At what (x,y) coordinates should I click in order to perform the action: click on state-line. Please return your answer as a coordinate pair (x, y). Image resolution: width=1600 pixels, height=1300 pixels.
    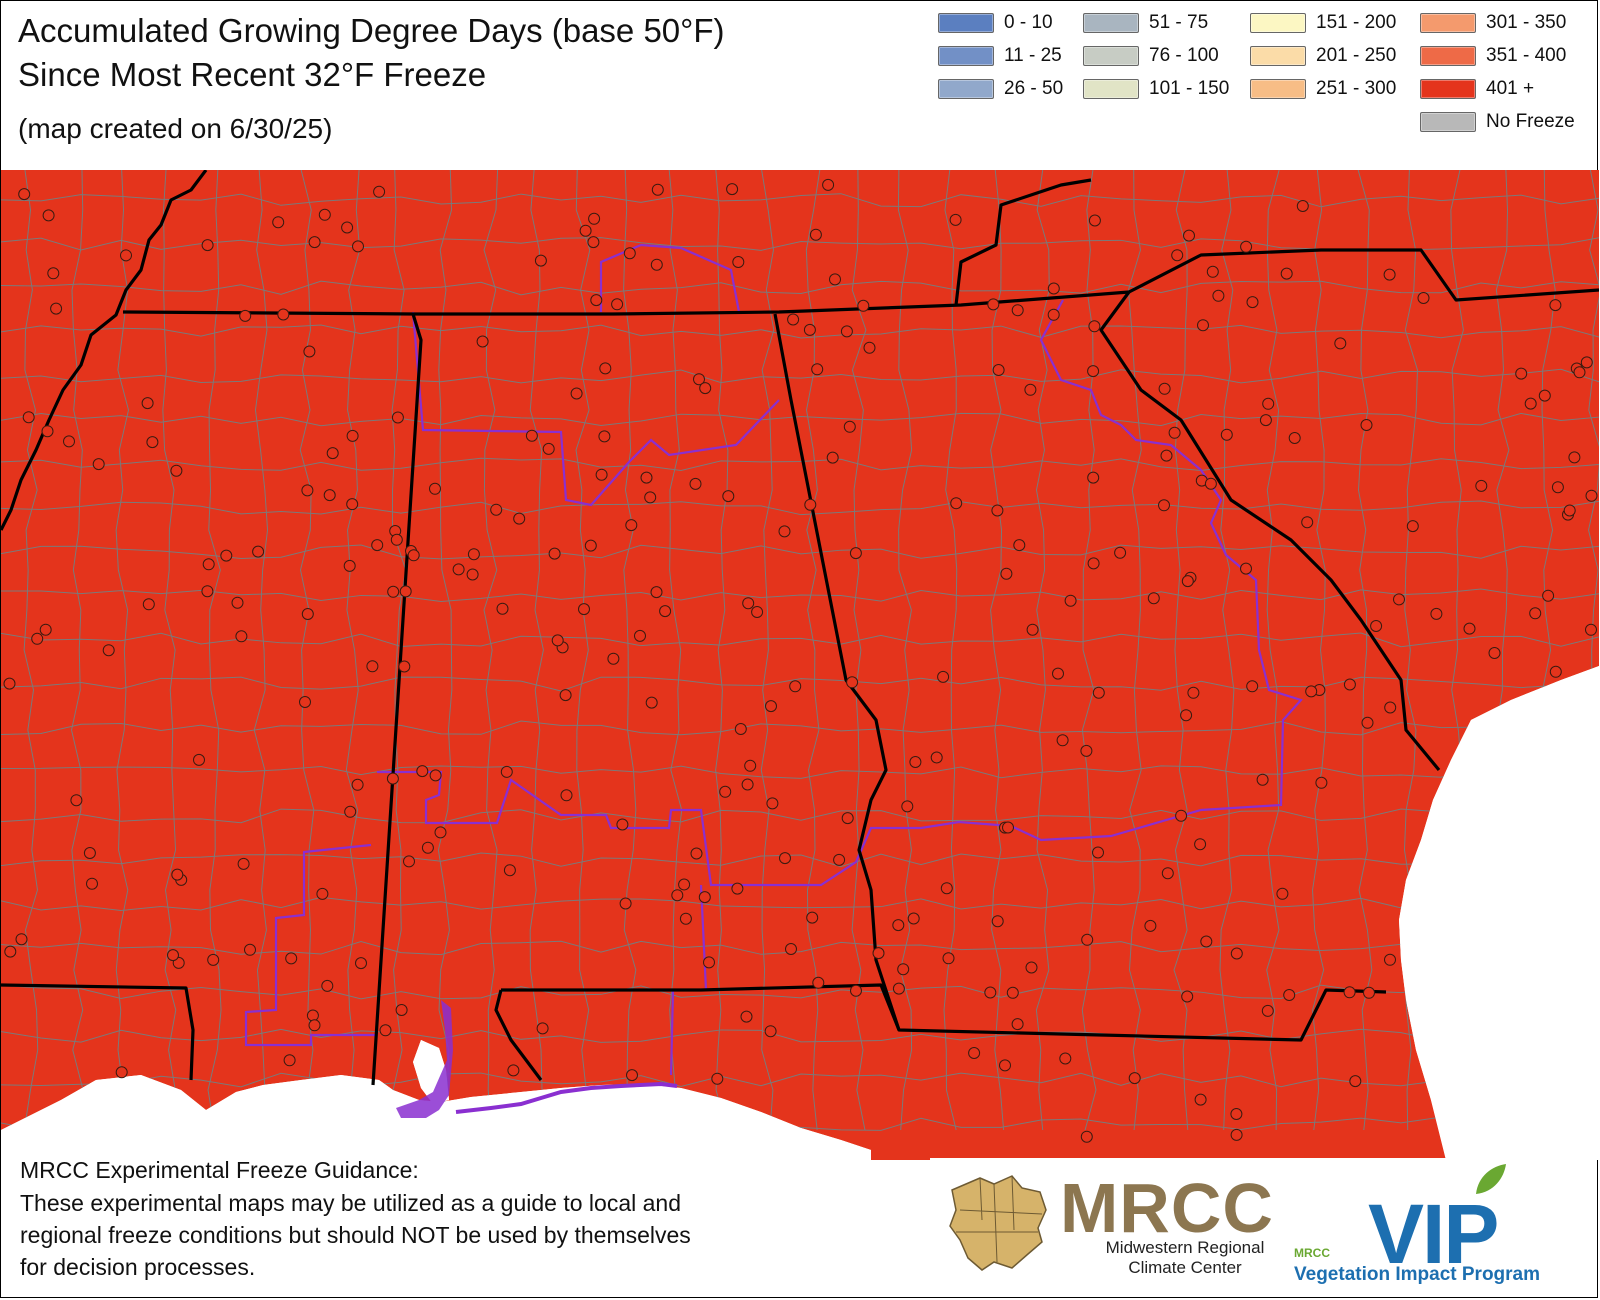
    Looking at the image, I should click on (944, 1012).